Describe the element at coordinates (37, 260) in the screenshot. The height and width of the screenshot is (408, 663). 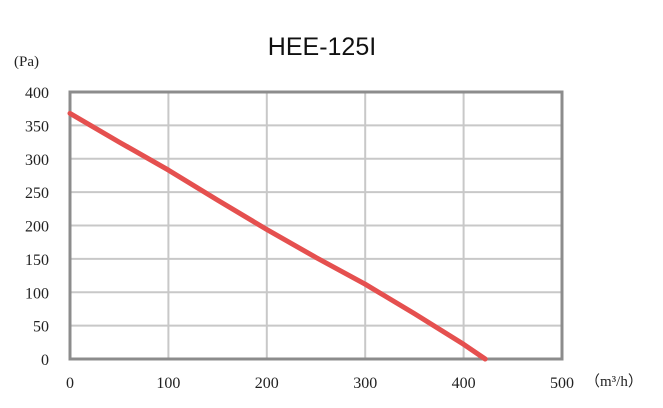
I see `y-tick-label: 150` at that location.